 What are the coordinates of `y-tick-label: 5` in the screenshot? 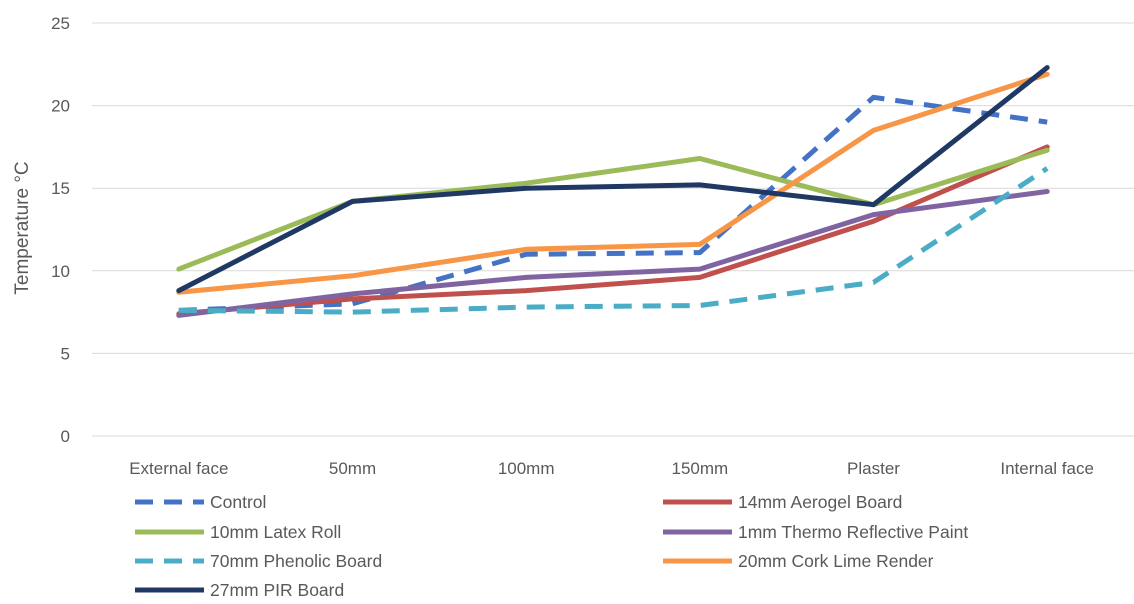 It's located at (65, 353).